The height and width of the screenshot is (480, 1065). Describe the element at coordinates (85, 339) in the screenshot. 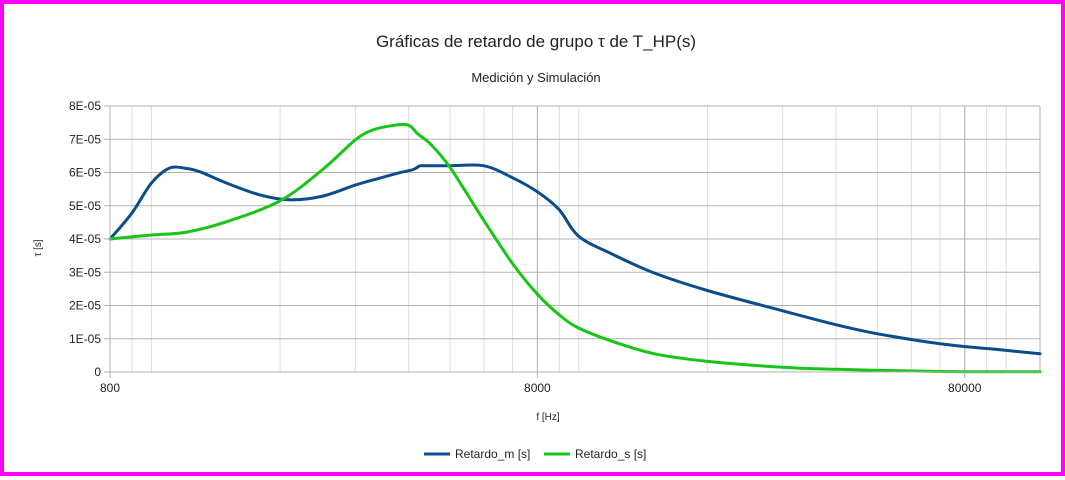

I see `y-tick-label: 1E-05` at that location.